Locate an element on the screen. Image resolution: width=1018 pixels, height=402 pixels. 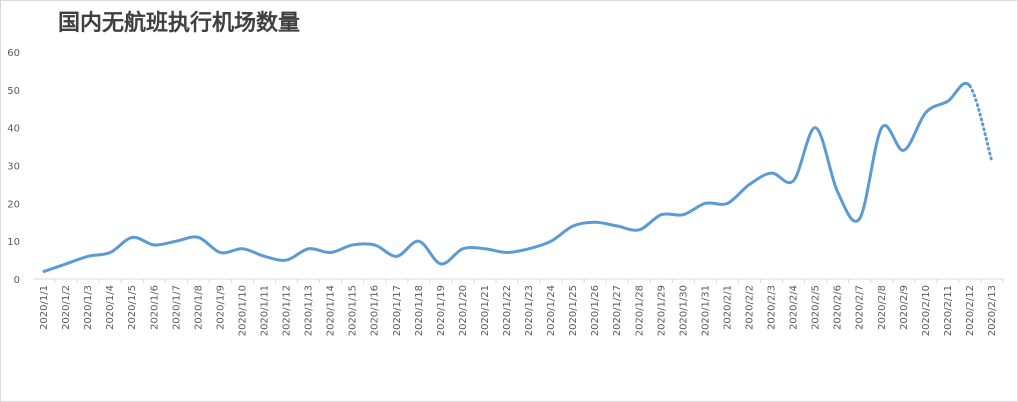
x-tick-label: 2020/1/28 is located at coordinates (639, 310).